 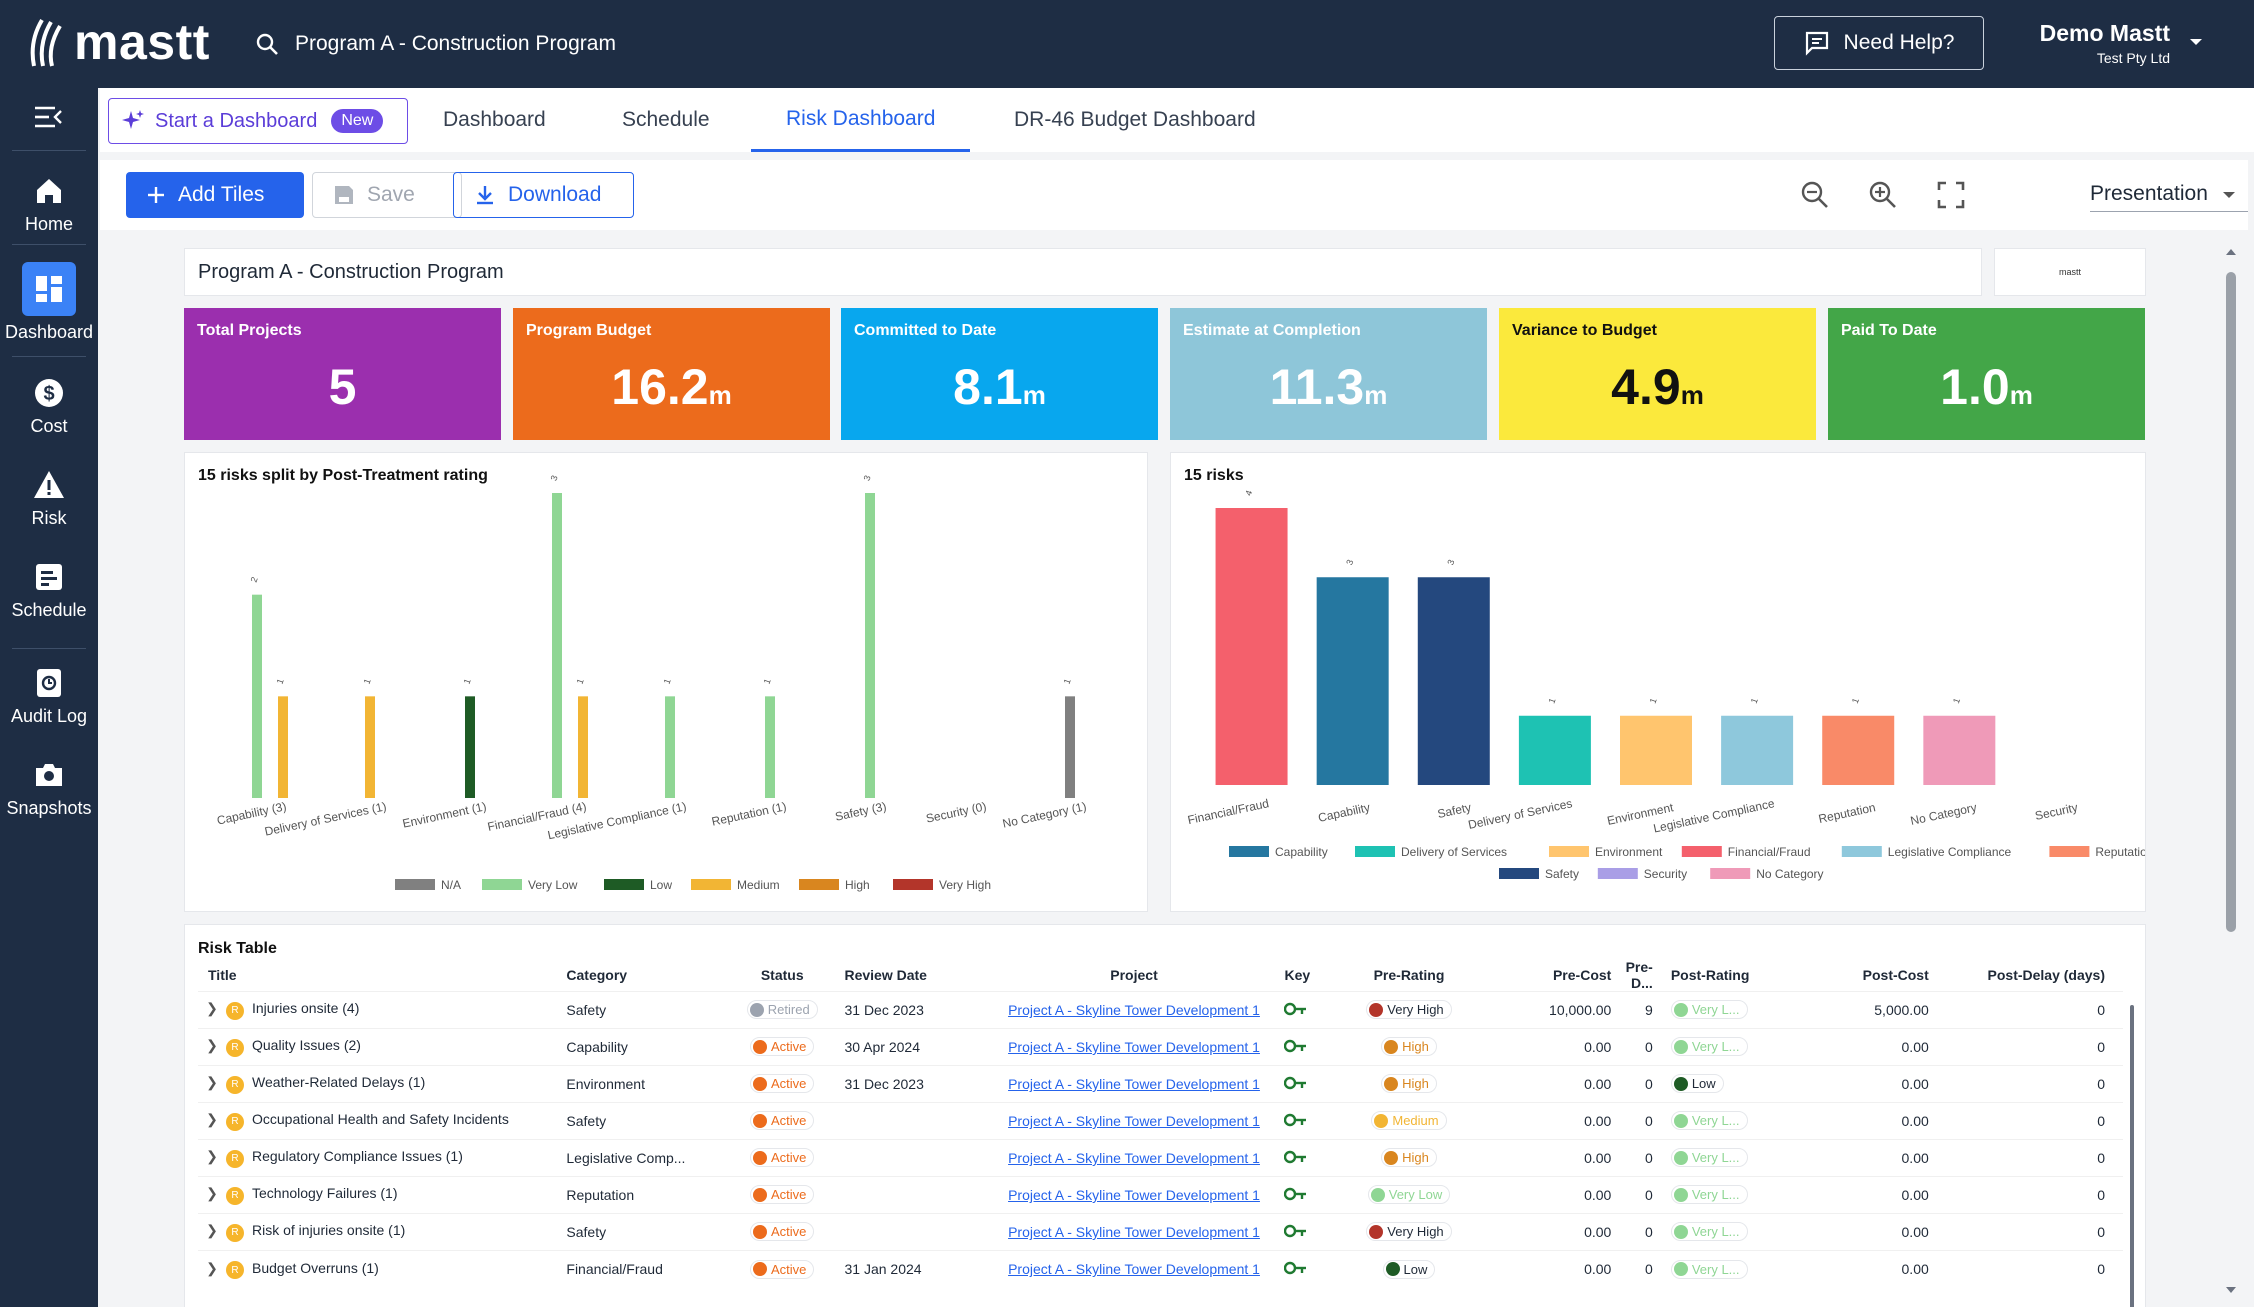 I want to click on legend-label: Environment, so click(x=1629, y=852).